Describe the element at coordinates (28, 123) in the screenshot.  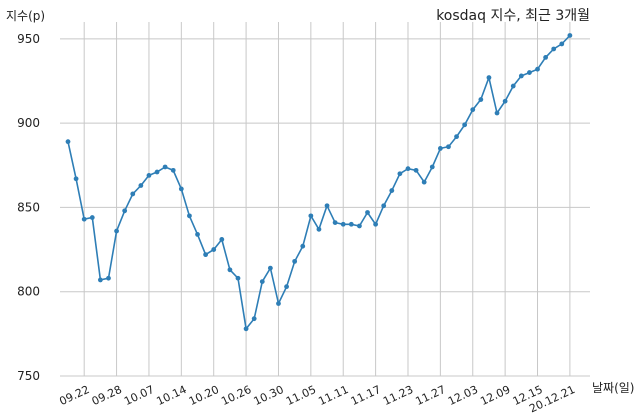
I see `y-tick-label: 900` at that location.